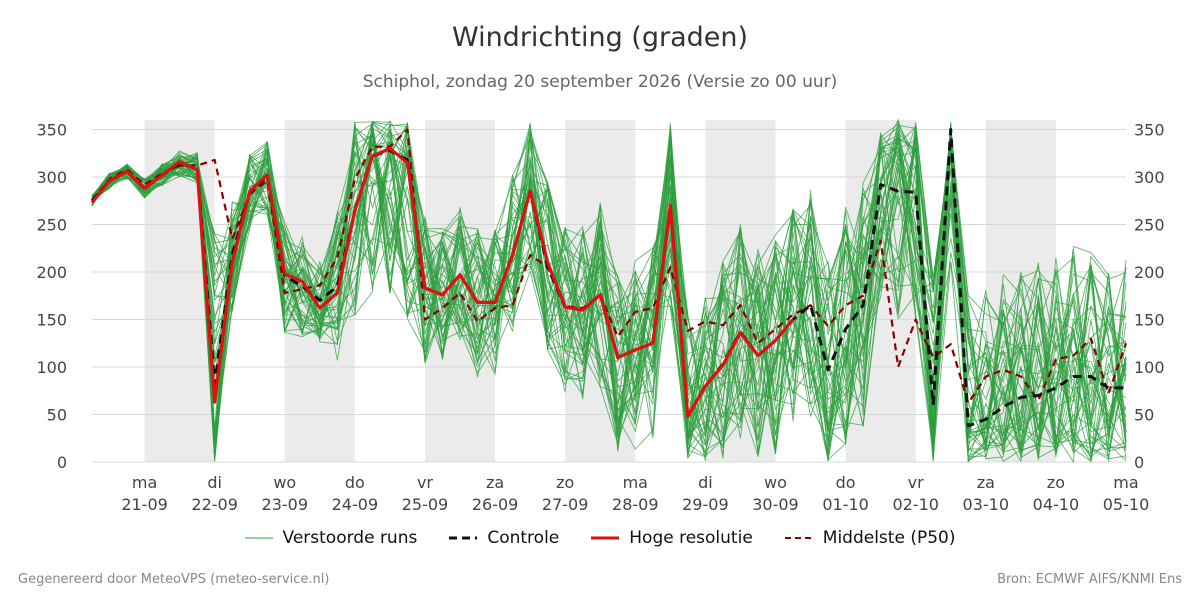  What do you see at coordinates (495, 504) in the screenshot?
I see `x-tick-date: 26-09` at bounding box center [495, 504].